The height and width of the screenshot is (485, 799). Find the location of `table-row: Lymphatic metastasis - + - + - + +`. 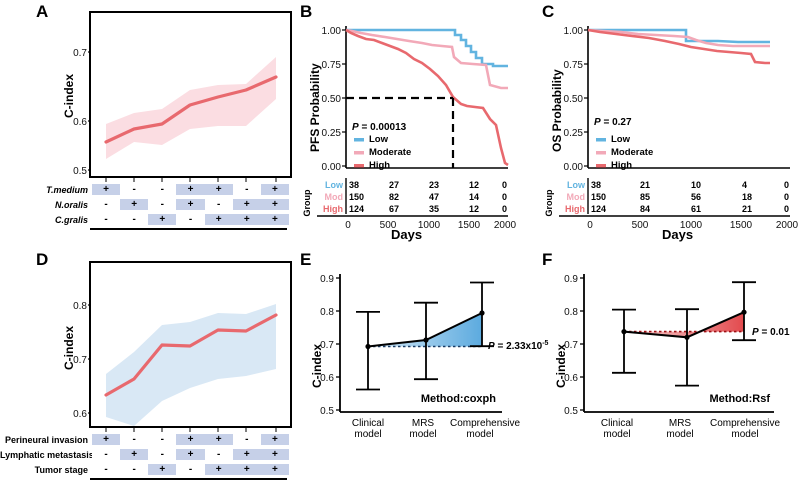

table-row: Lymphatic metastasis - + - + - + + is located at coordinates (147, 454).